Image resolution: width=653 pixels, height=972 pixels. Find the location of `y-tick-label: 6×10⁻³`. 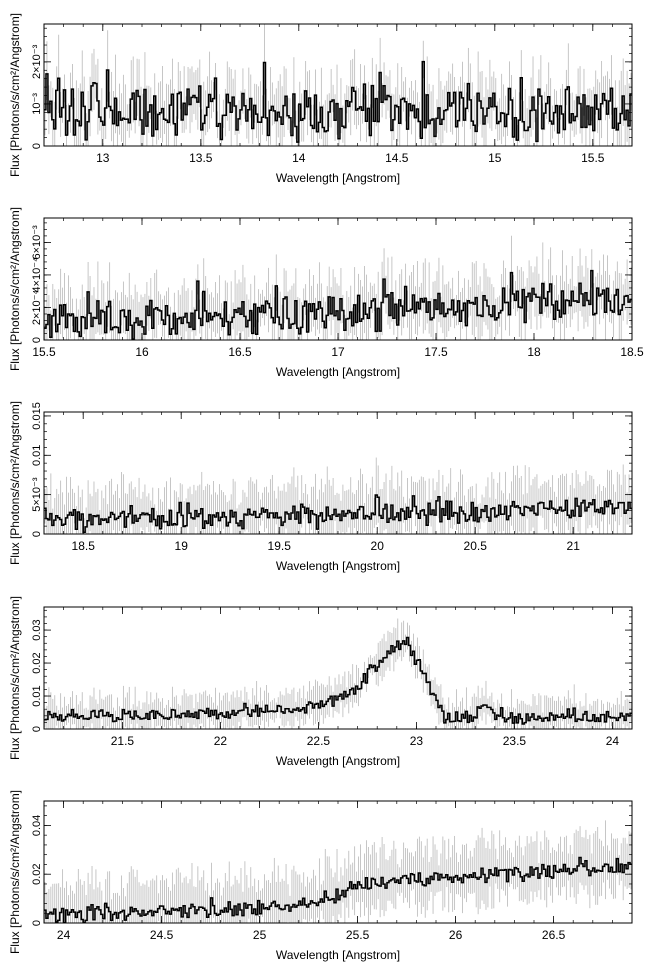

y-tick-label: 6×10⁻³ is located at coordinates (37, 242).